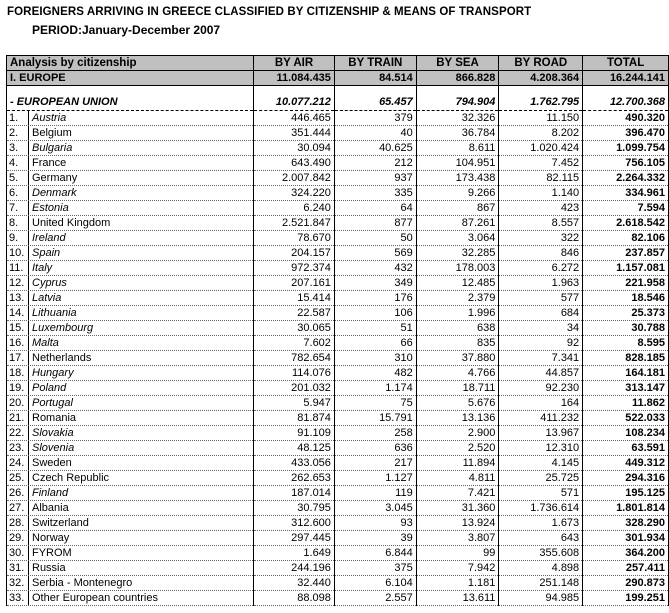 The width and height of the screenshot is (669, 613). What do you see at coordinates (541, 118) in the screenshot?
I see `cell-road: 11.150` at bounding box center [541, 118].